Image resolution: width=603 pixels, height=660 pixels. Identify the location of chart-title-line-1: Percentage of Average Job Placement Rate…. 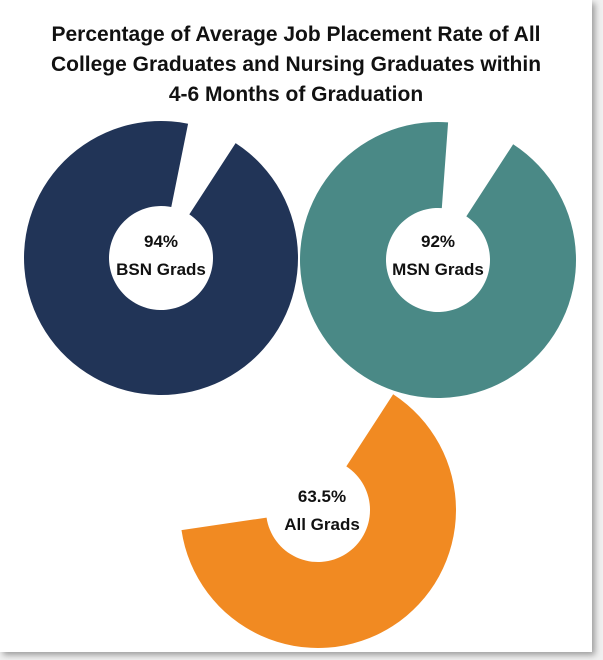
(296, 34).